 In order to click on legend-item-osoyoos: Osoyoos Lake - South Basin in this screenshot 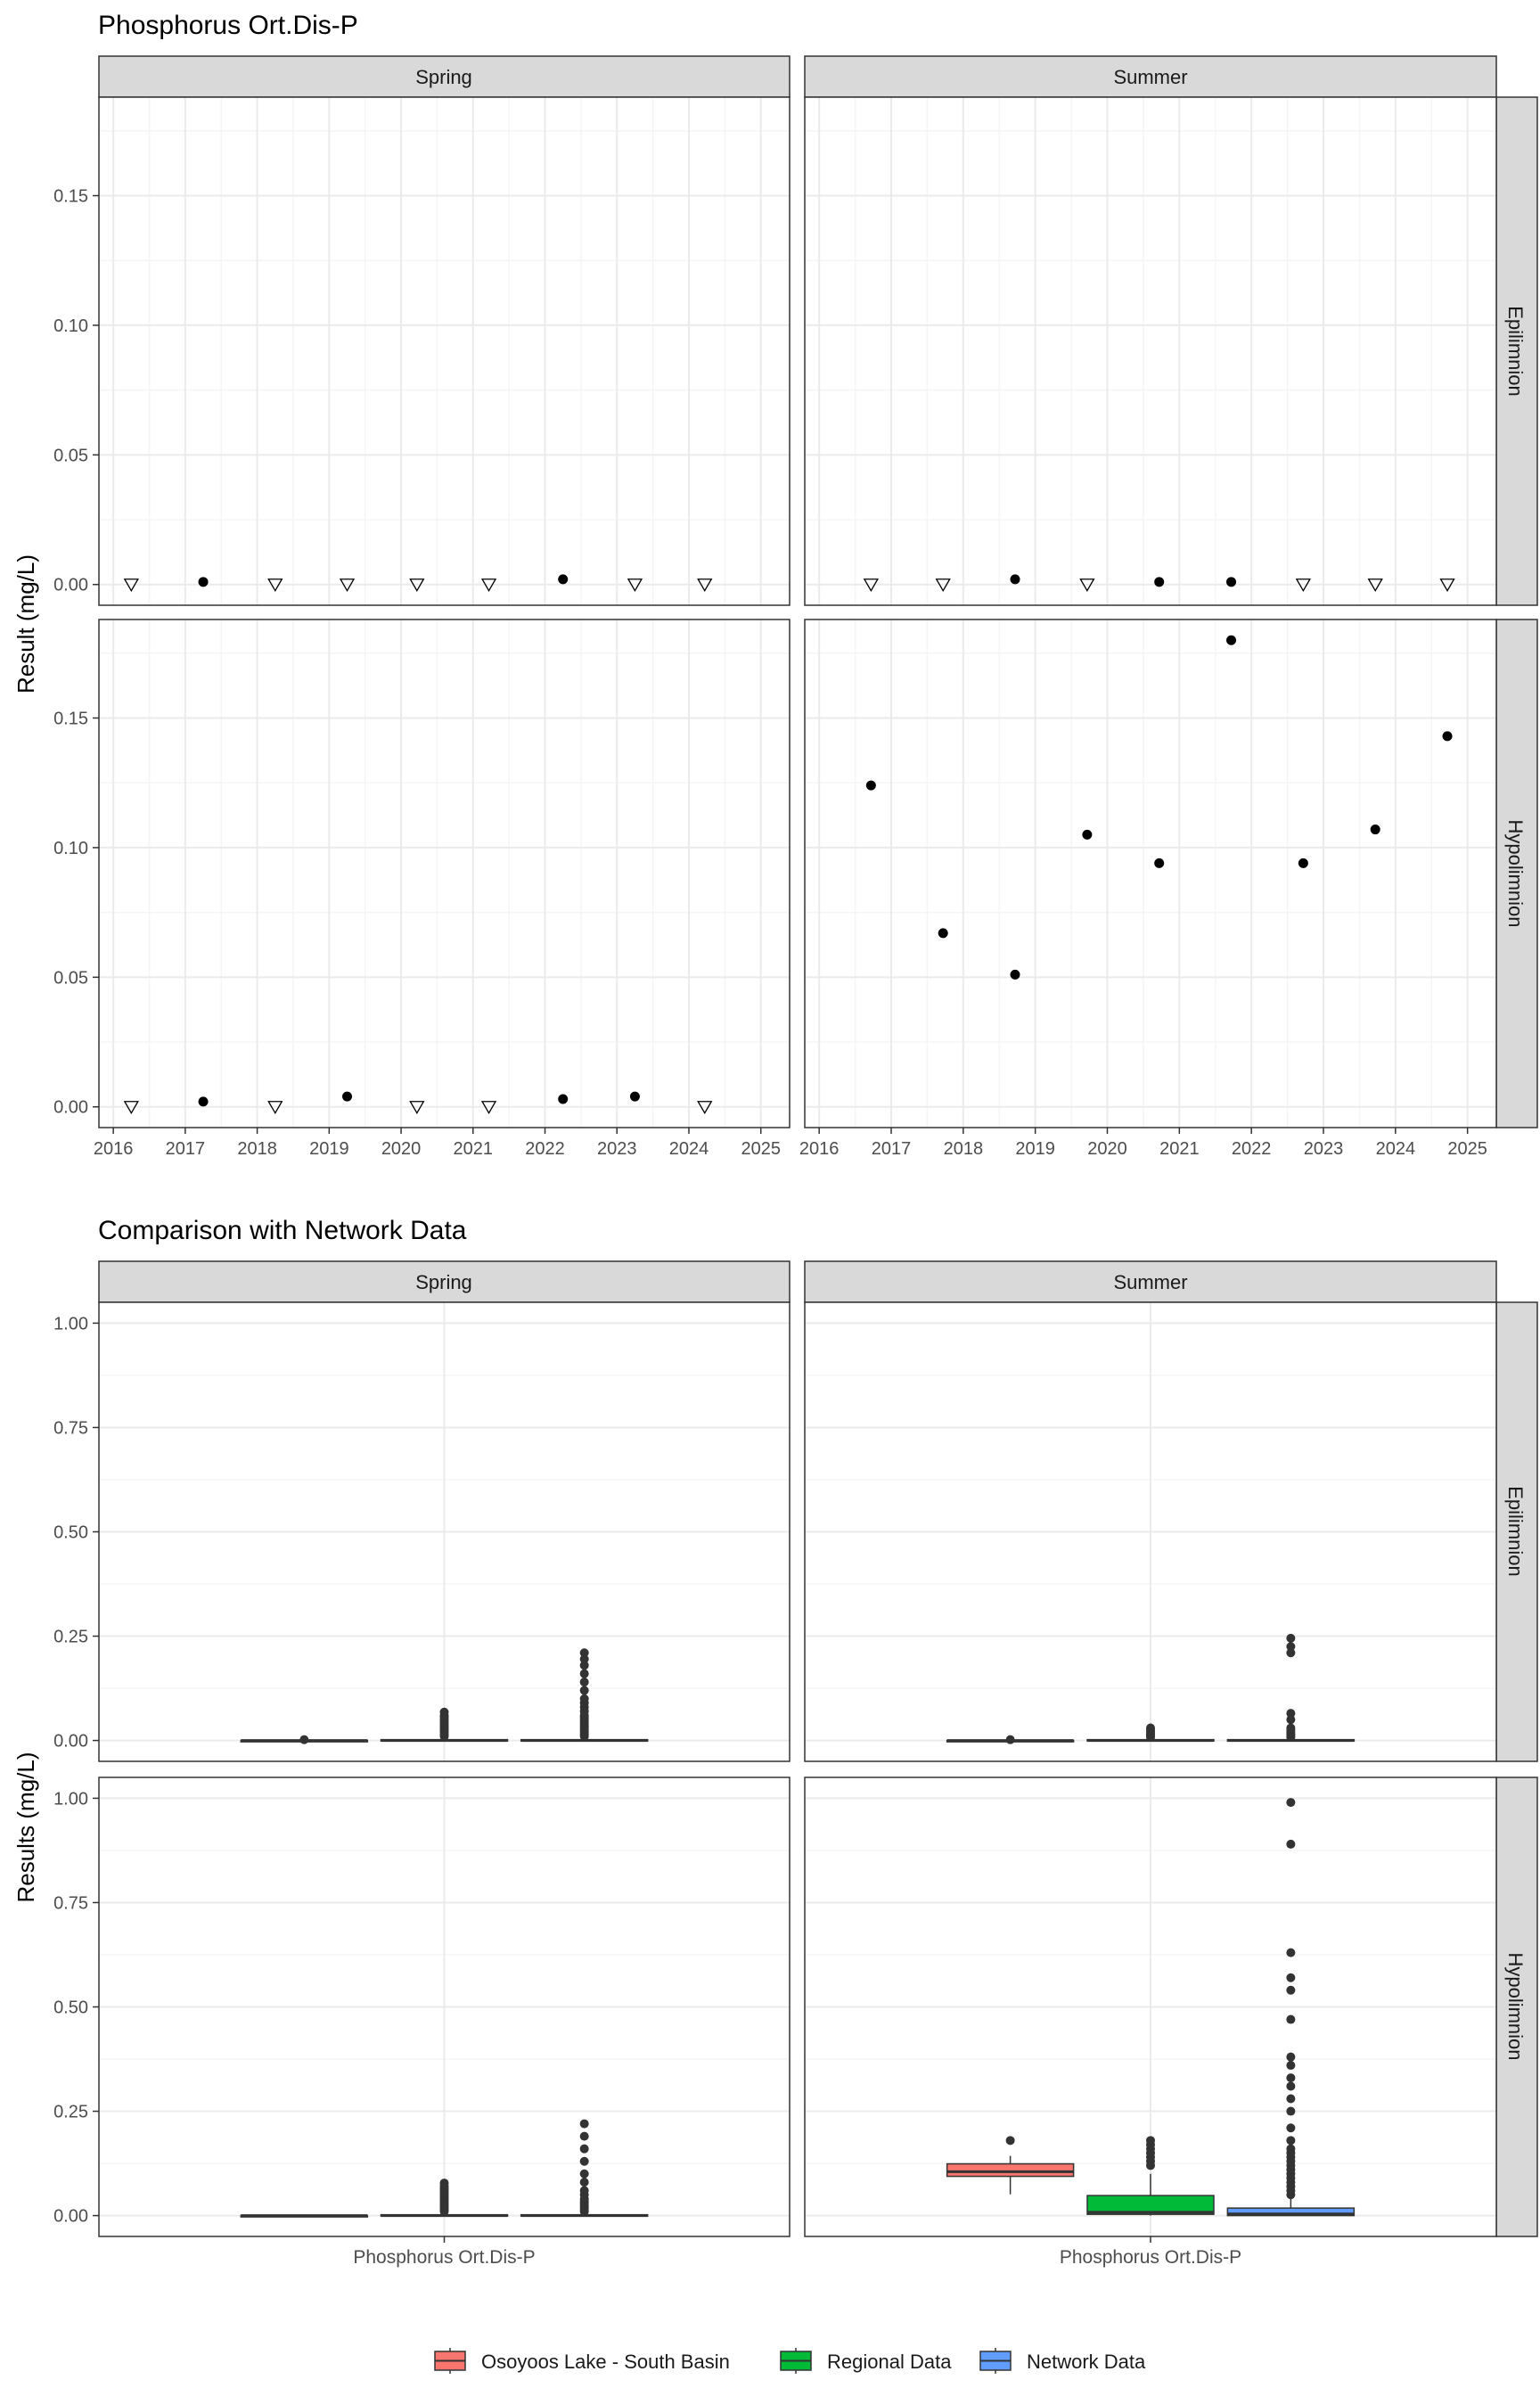, I will do `click(582, 2361)`.